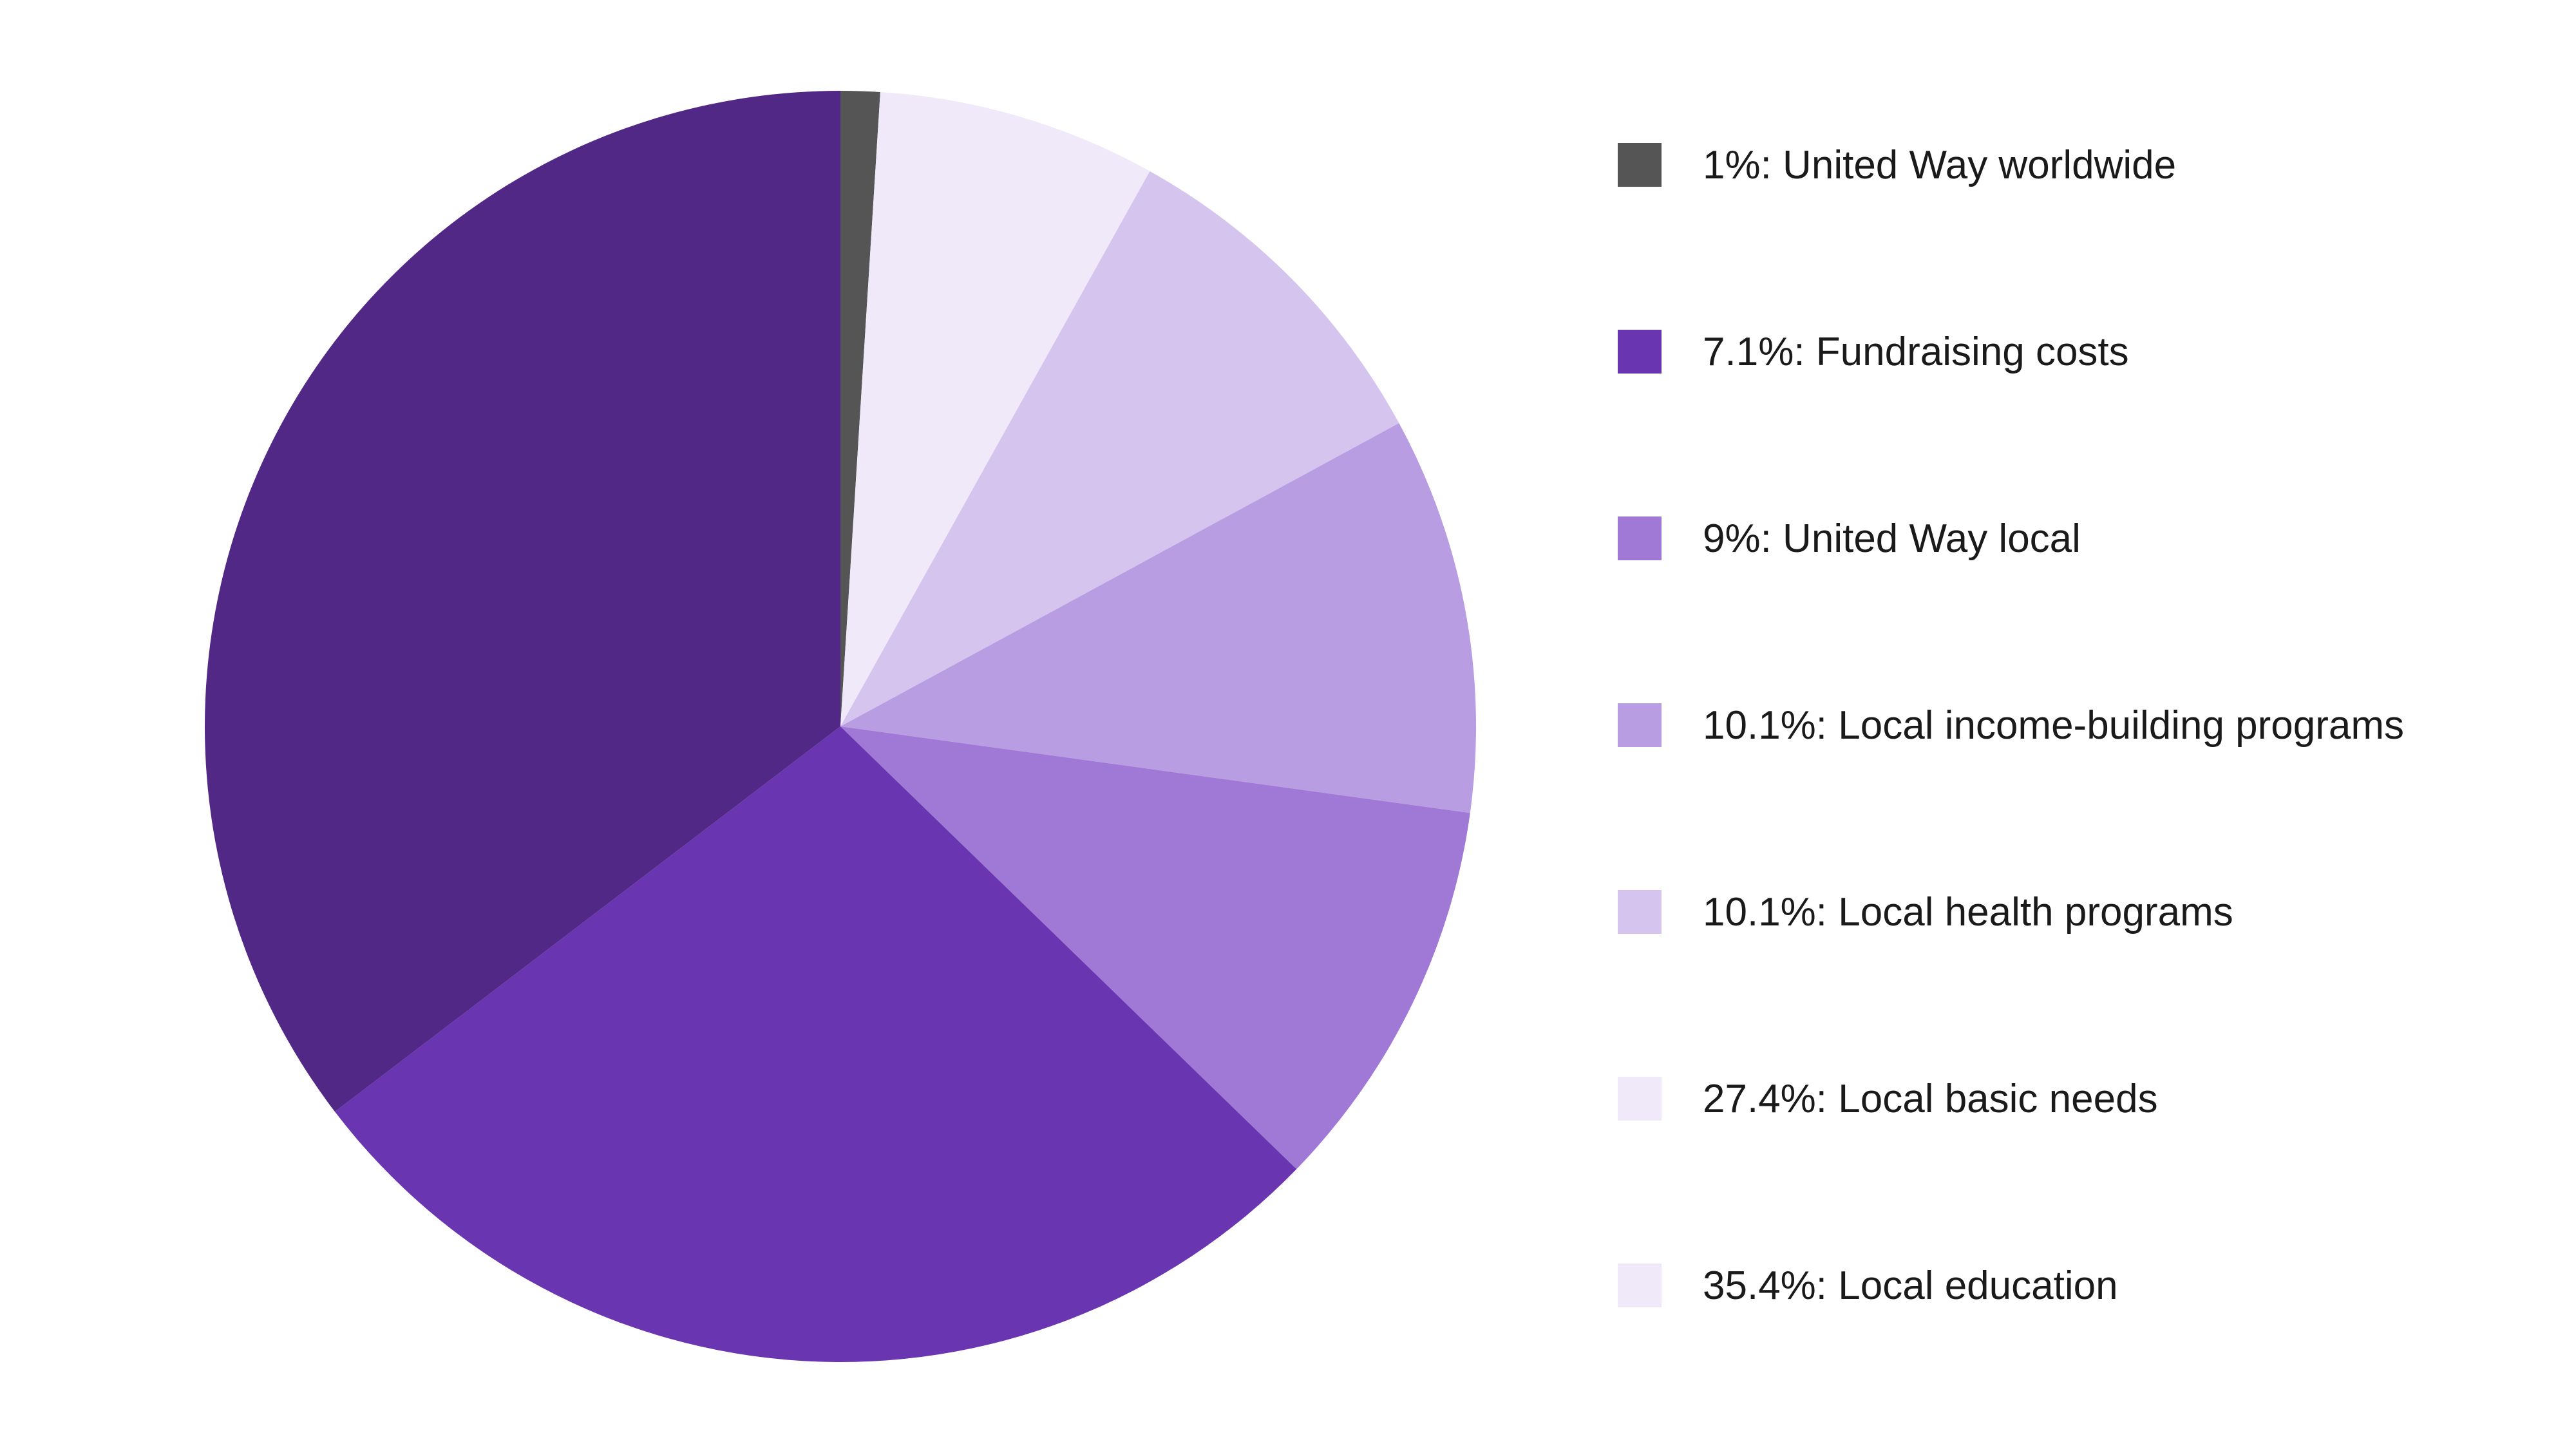  I want to click on legend-label: 10.1%: Local income-building programs, so click(2053, 725).